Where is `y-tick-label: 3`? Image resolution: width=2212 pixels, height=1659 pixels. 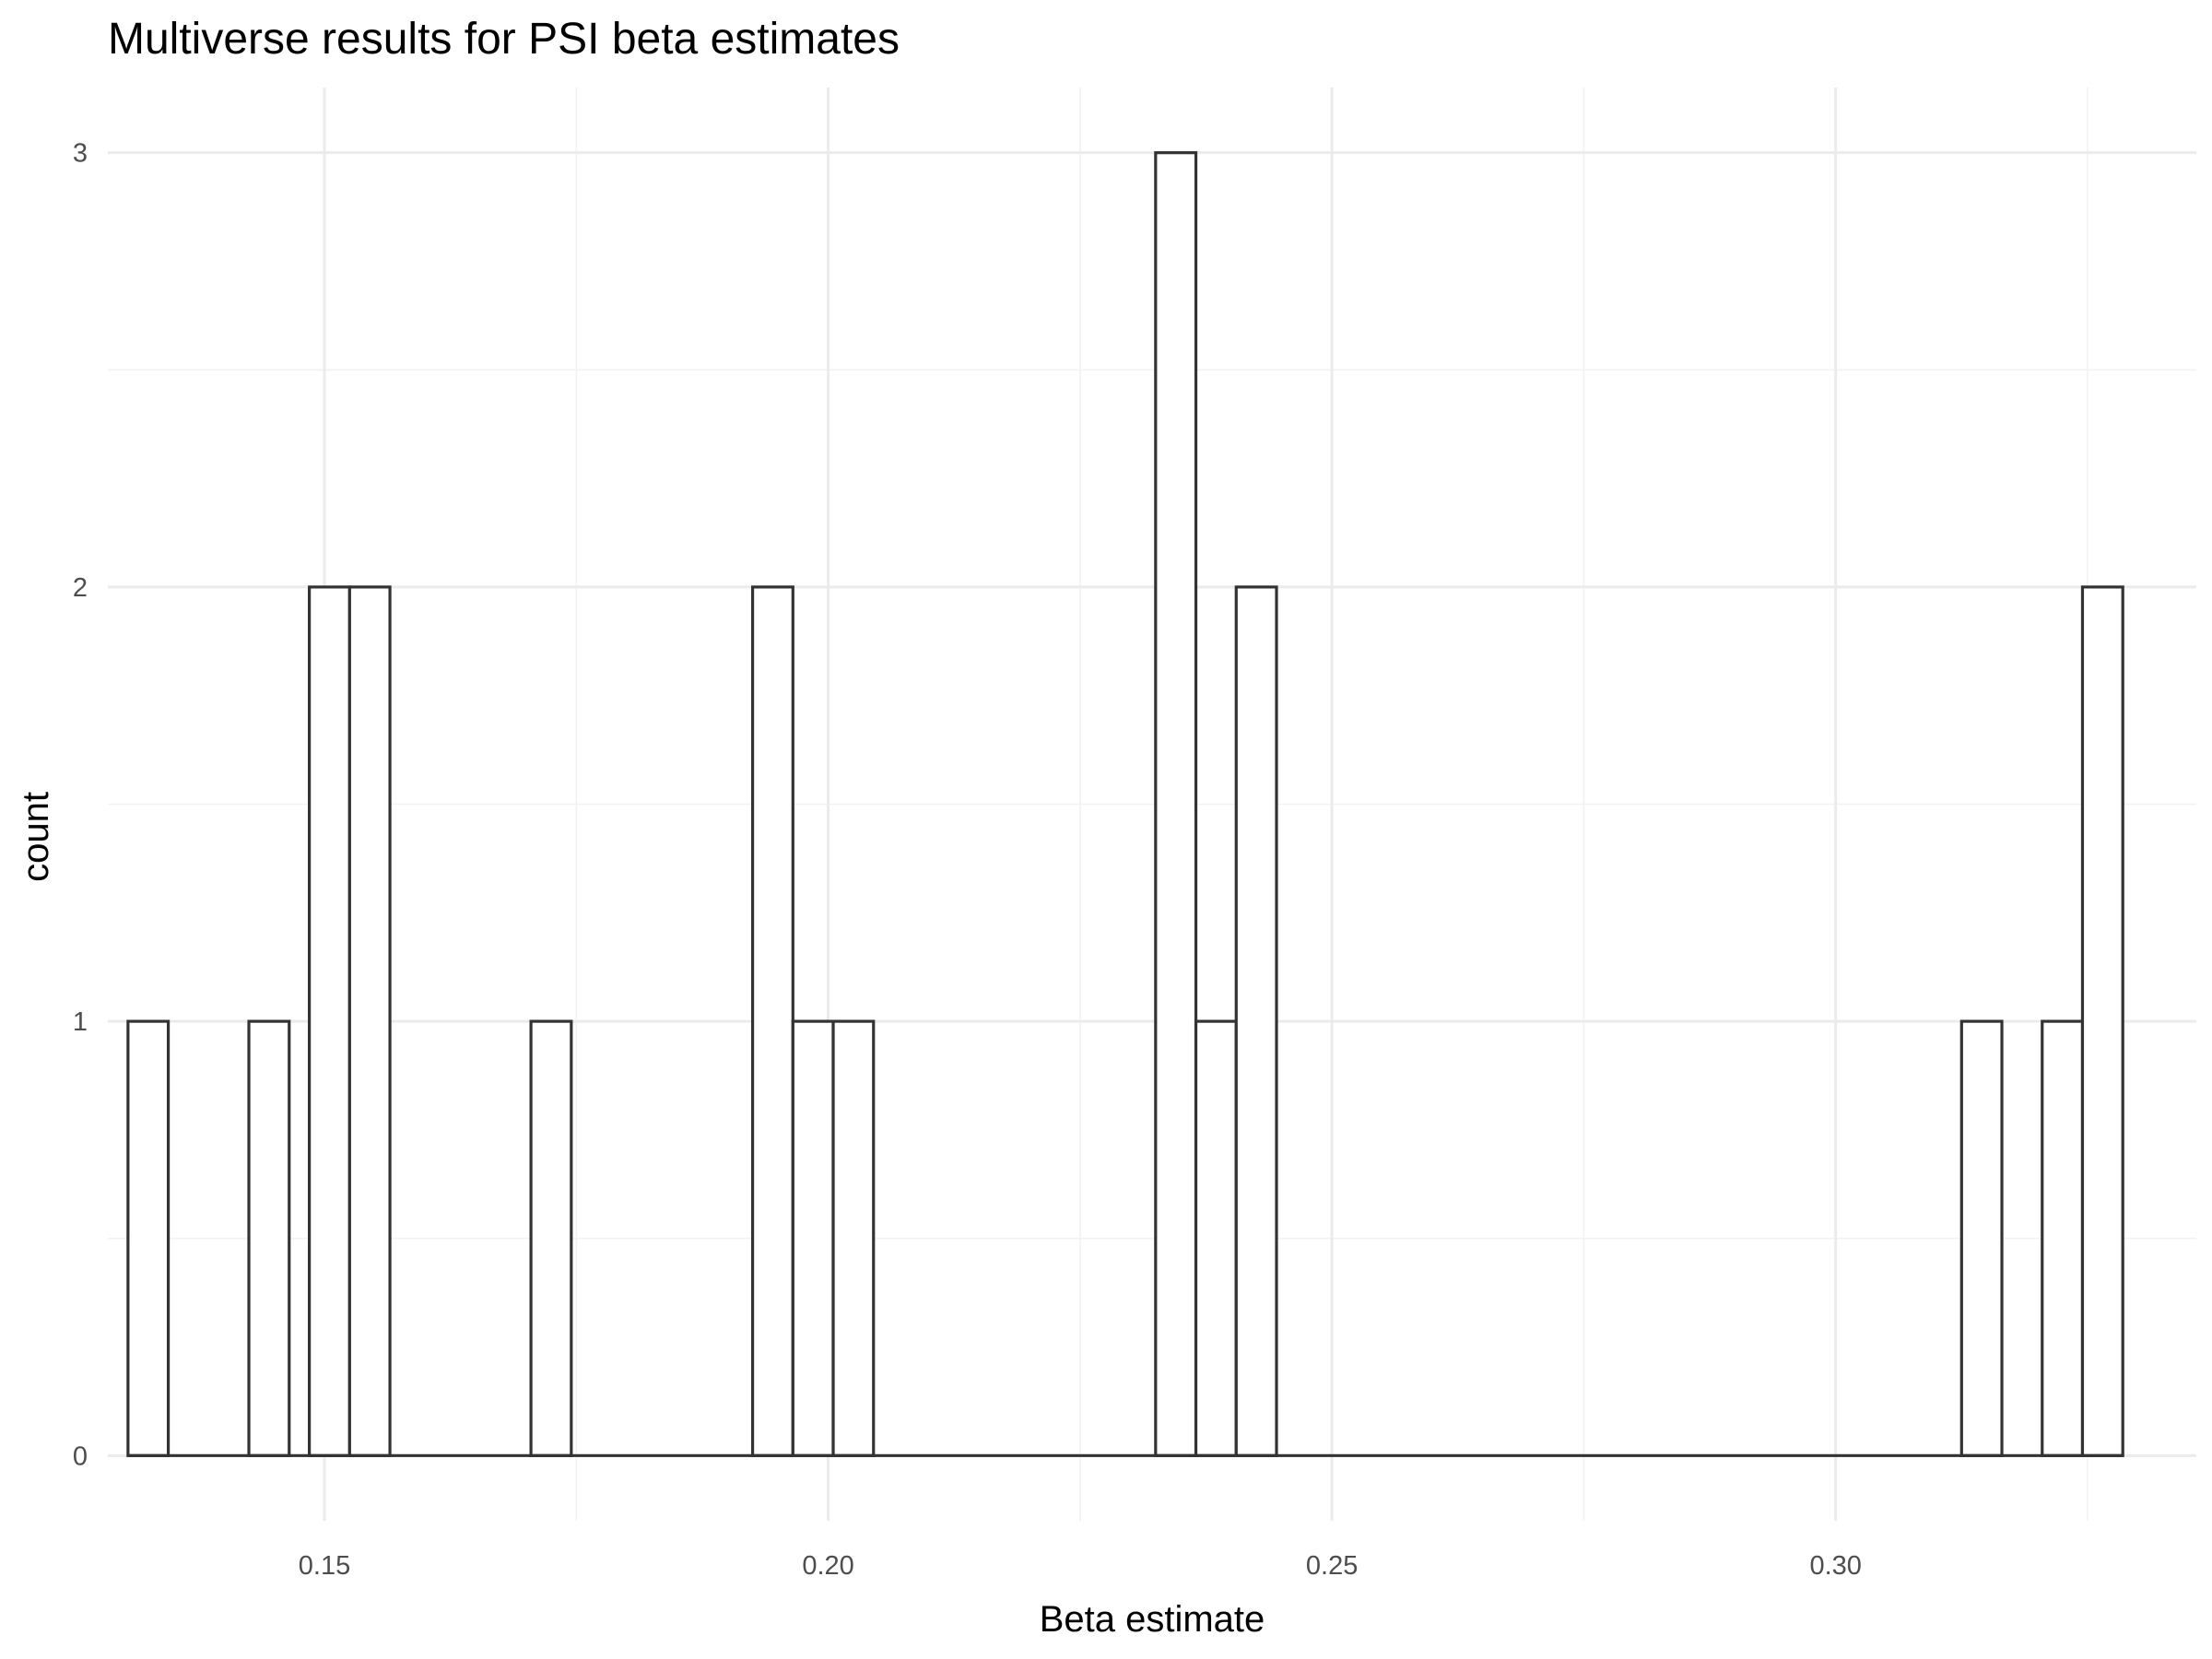 y-tick-label: 3 is located at coordinates (80, 154).